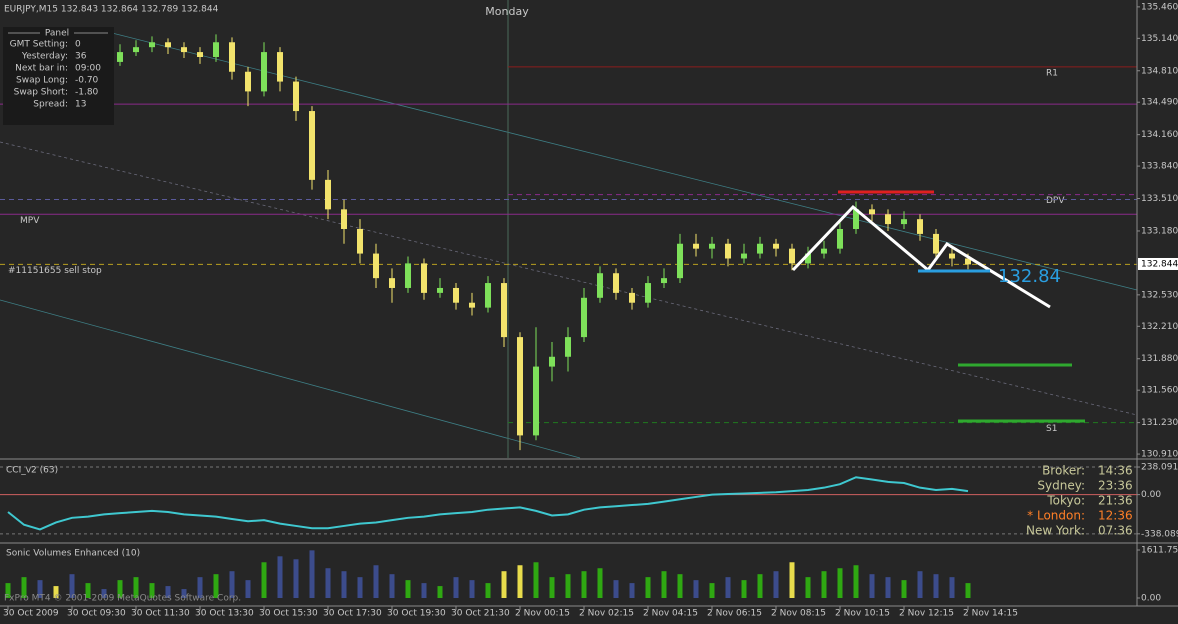 The height and width of the screenshot is (624, 1178). I want to click on cci-line, so click(488, 503).